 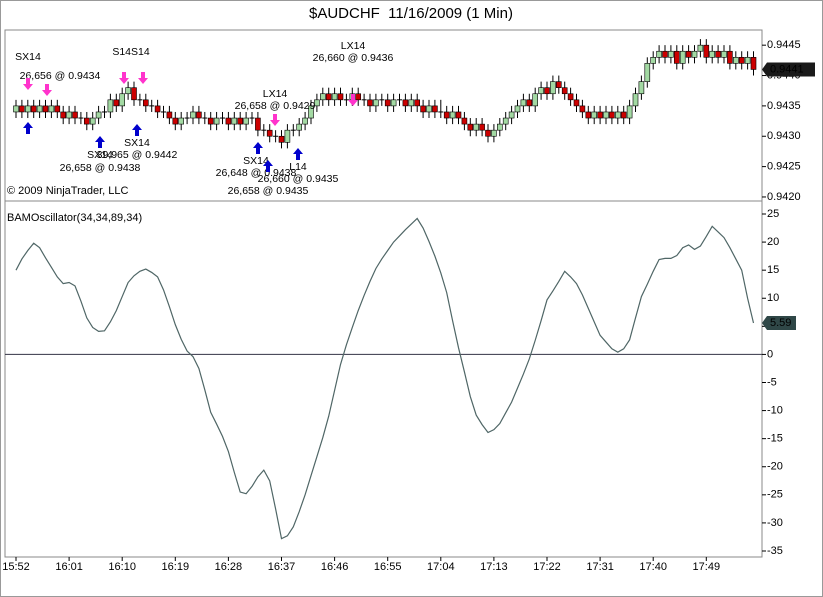 What do you see at coordinates (775, 551) in the screenshot?
I see `y-tick-label: -35` at bounding box center [775, 551].